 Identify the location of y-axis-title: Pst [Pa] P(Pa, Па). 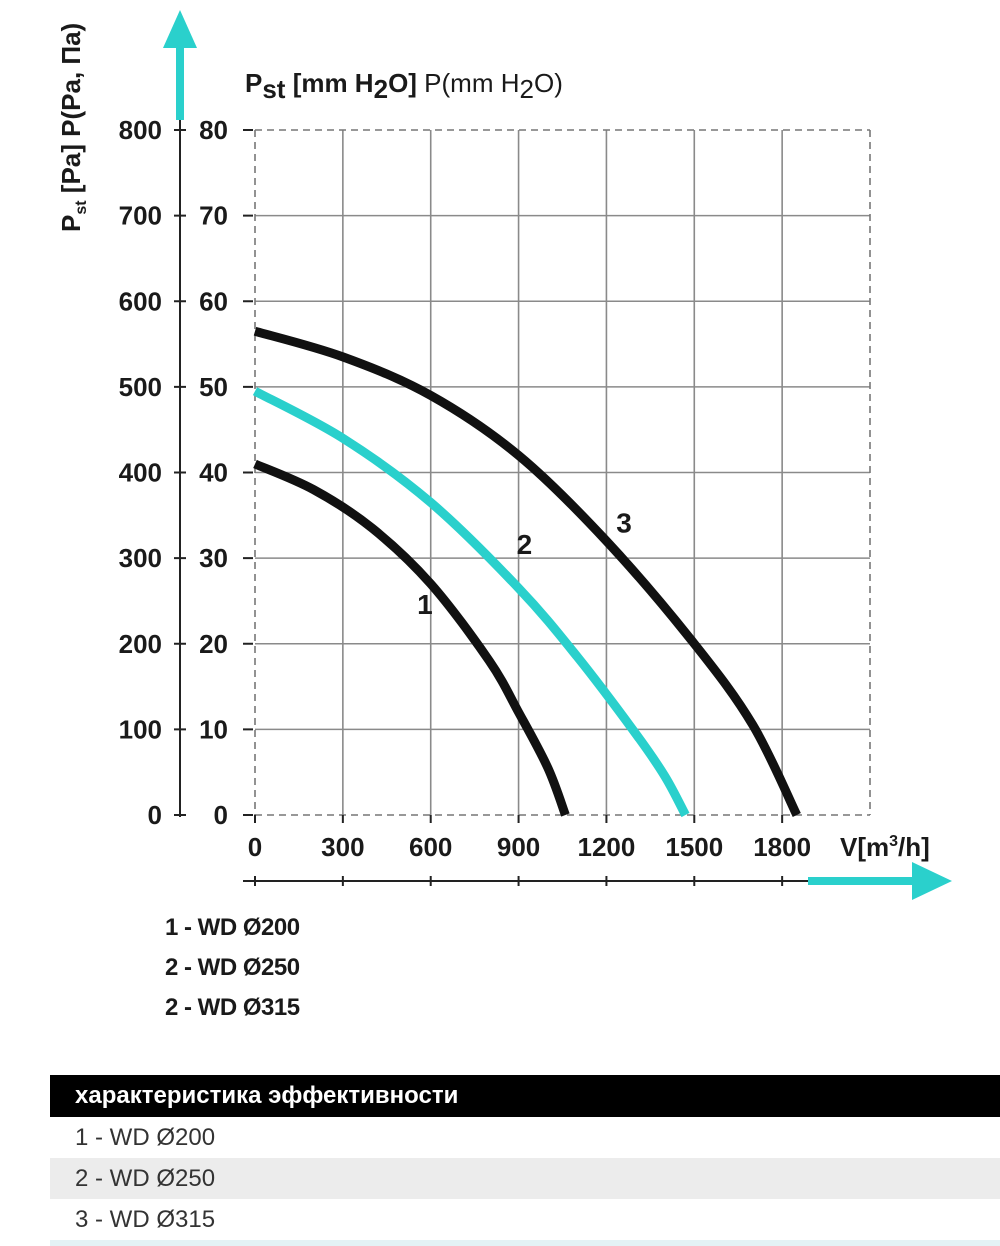
(73, 127).